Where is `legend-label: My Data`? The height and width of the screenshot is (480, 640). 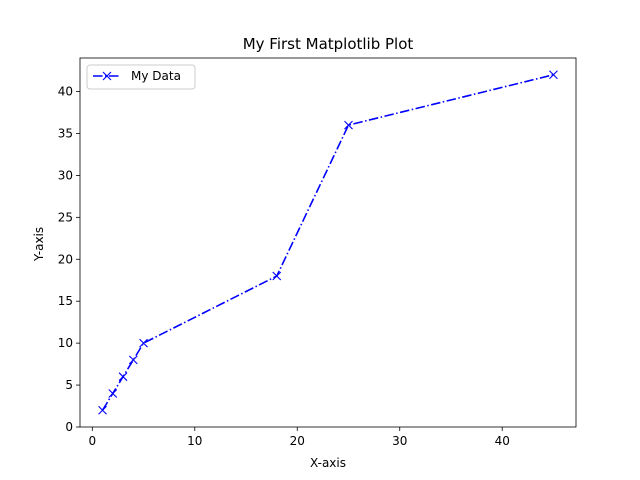
legend-label: My Data is located at coordinates (156, 76).